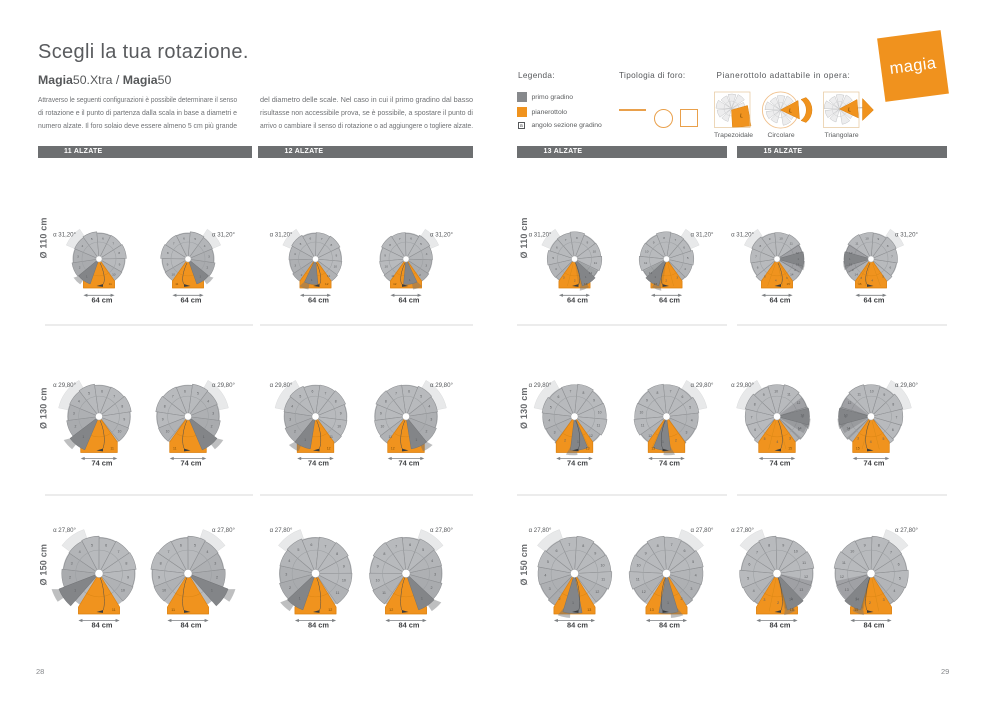  I want to click on svg-text: Ø 110 cm, so click(44, 237).